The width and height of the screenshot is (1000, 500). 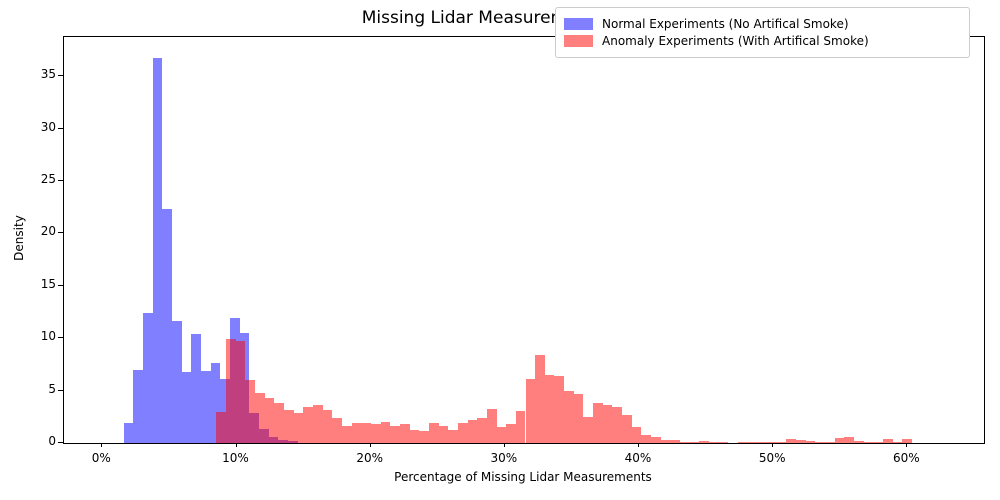 I want to click on legend-item: Normal Experiments (No Artifical Smoke), so click(x=761, y=24).